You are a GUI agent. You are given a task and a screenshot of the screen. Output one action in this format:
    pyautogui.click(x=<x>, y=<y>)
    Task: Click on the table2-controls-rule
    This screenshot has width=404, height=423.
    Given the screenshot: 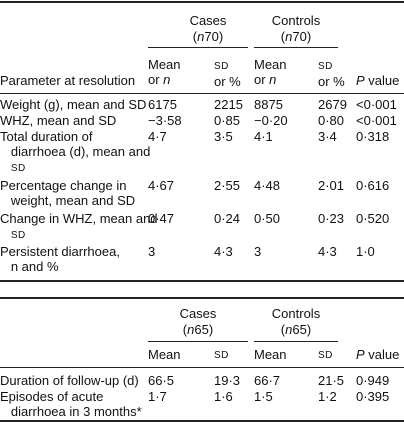 What is the action you would take?
    pyautogui.click(x=296, y=341)
    